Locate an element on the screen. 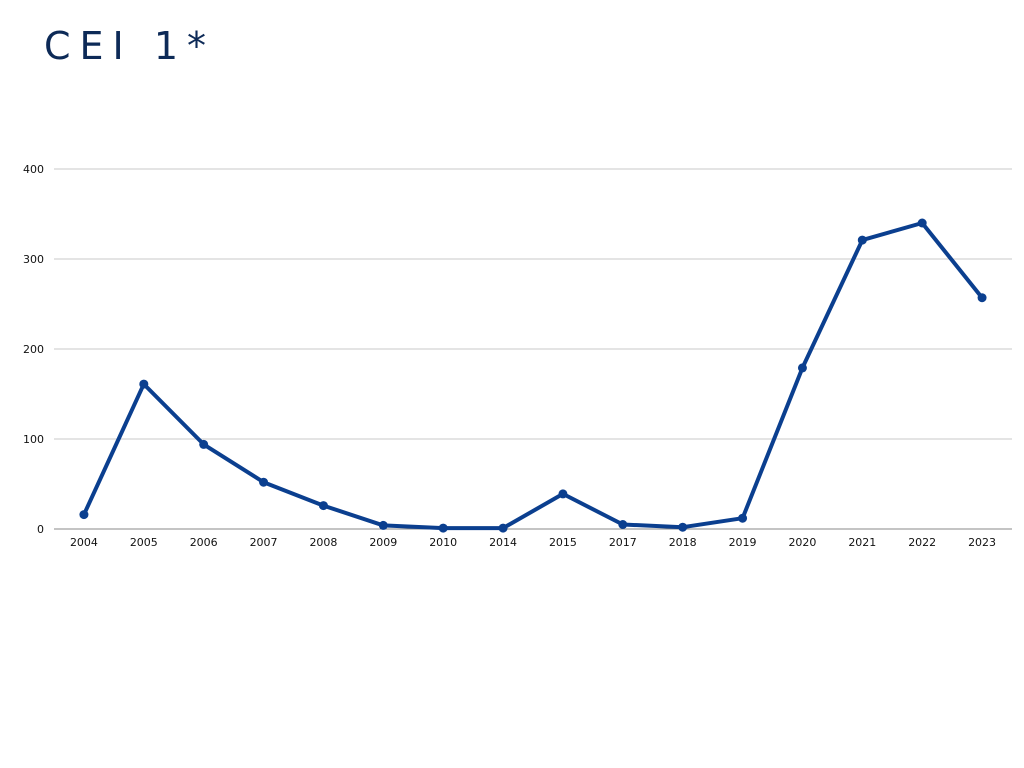 This screenshot has height=768, width=1024. y-tick-label: 100 is located at coordinates (33, 439).